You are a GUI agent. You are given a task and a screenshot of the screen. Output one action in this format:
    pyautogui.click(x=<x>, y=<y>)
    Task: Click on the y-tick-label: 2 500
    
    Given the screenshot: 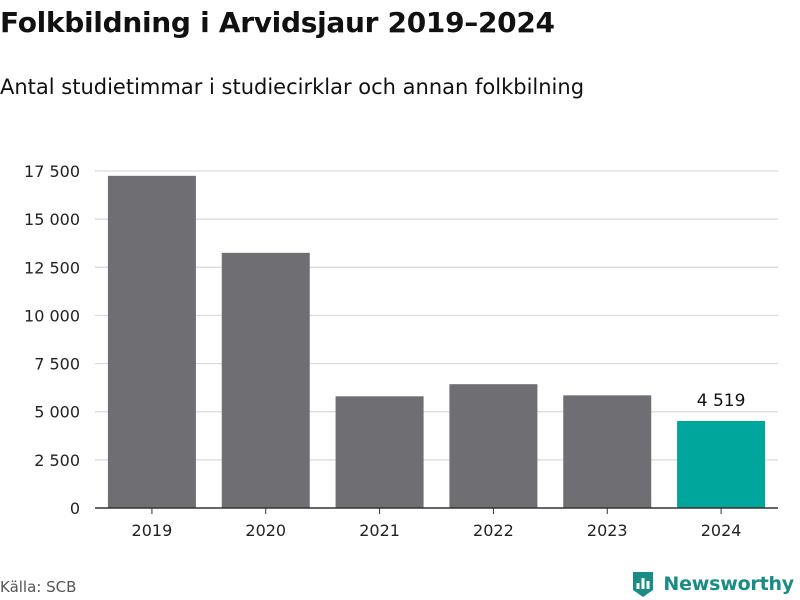 What is the action you would take?
    pyautogui.click(x=57, y=460)
    